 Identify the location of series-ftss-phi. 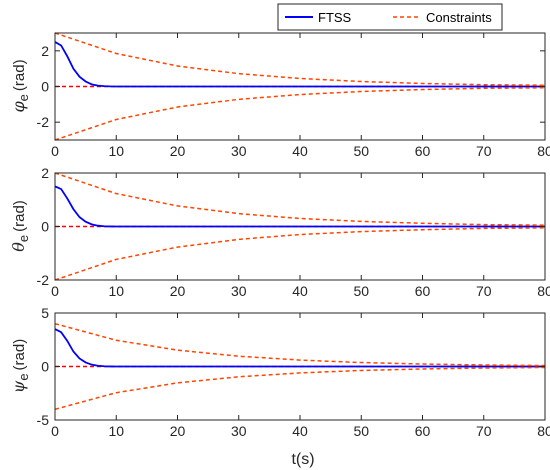
(299, 64).